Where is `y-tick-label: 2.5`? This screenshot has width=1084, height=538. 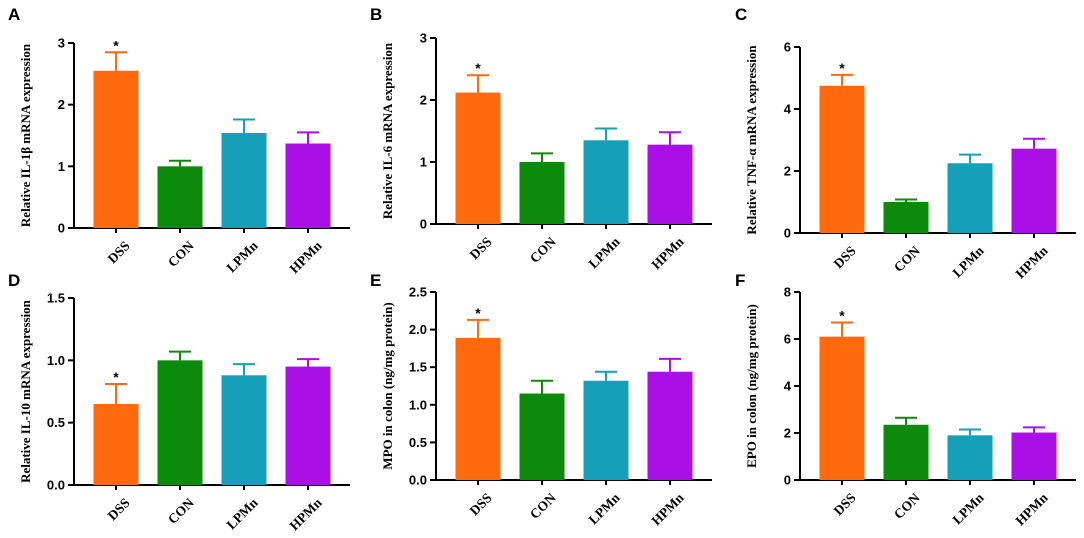 y-tick-label: 2.5 is located at coordinates (418, 292).